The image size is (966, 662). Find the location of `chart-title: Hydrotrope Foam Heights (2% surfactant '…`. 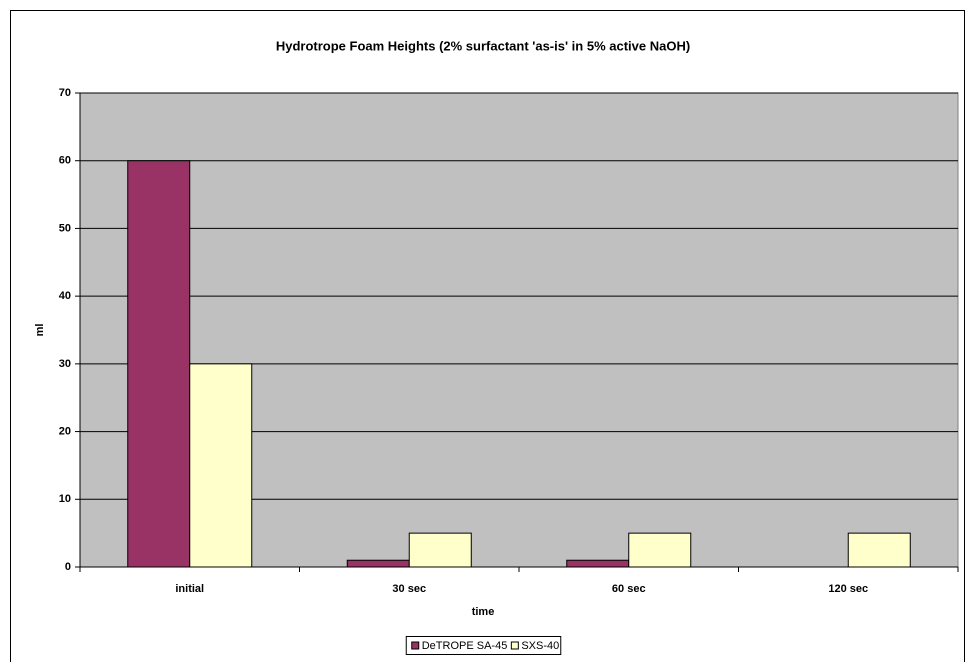

chart-title: Hydrotrope Foam Heights (2% surfactant '… is located at coordinates (483, 45).